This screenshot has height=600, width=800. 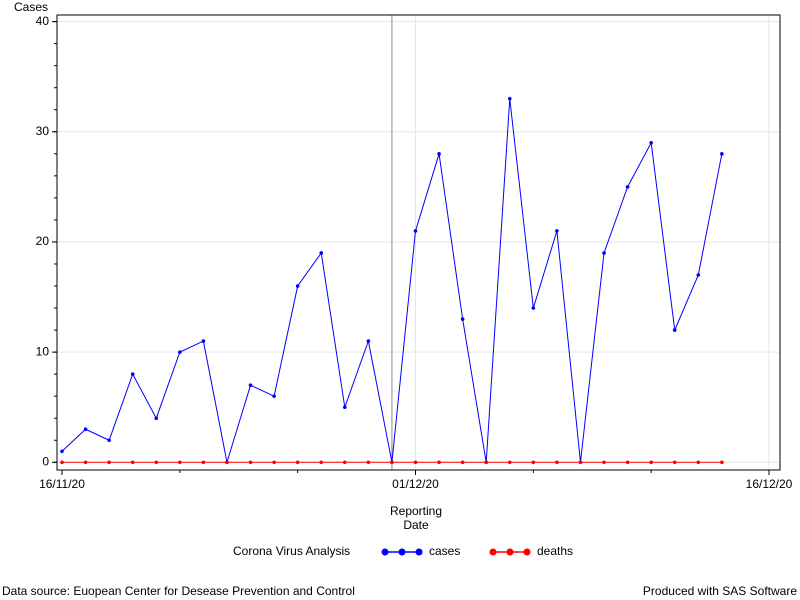 I want to click on x-tick-label: 16/12/20, so click(x=769, y=484).